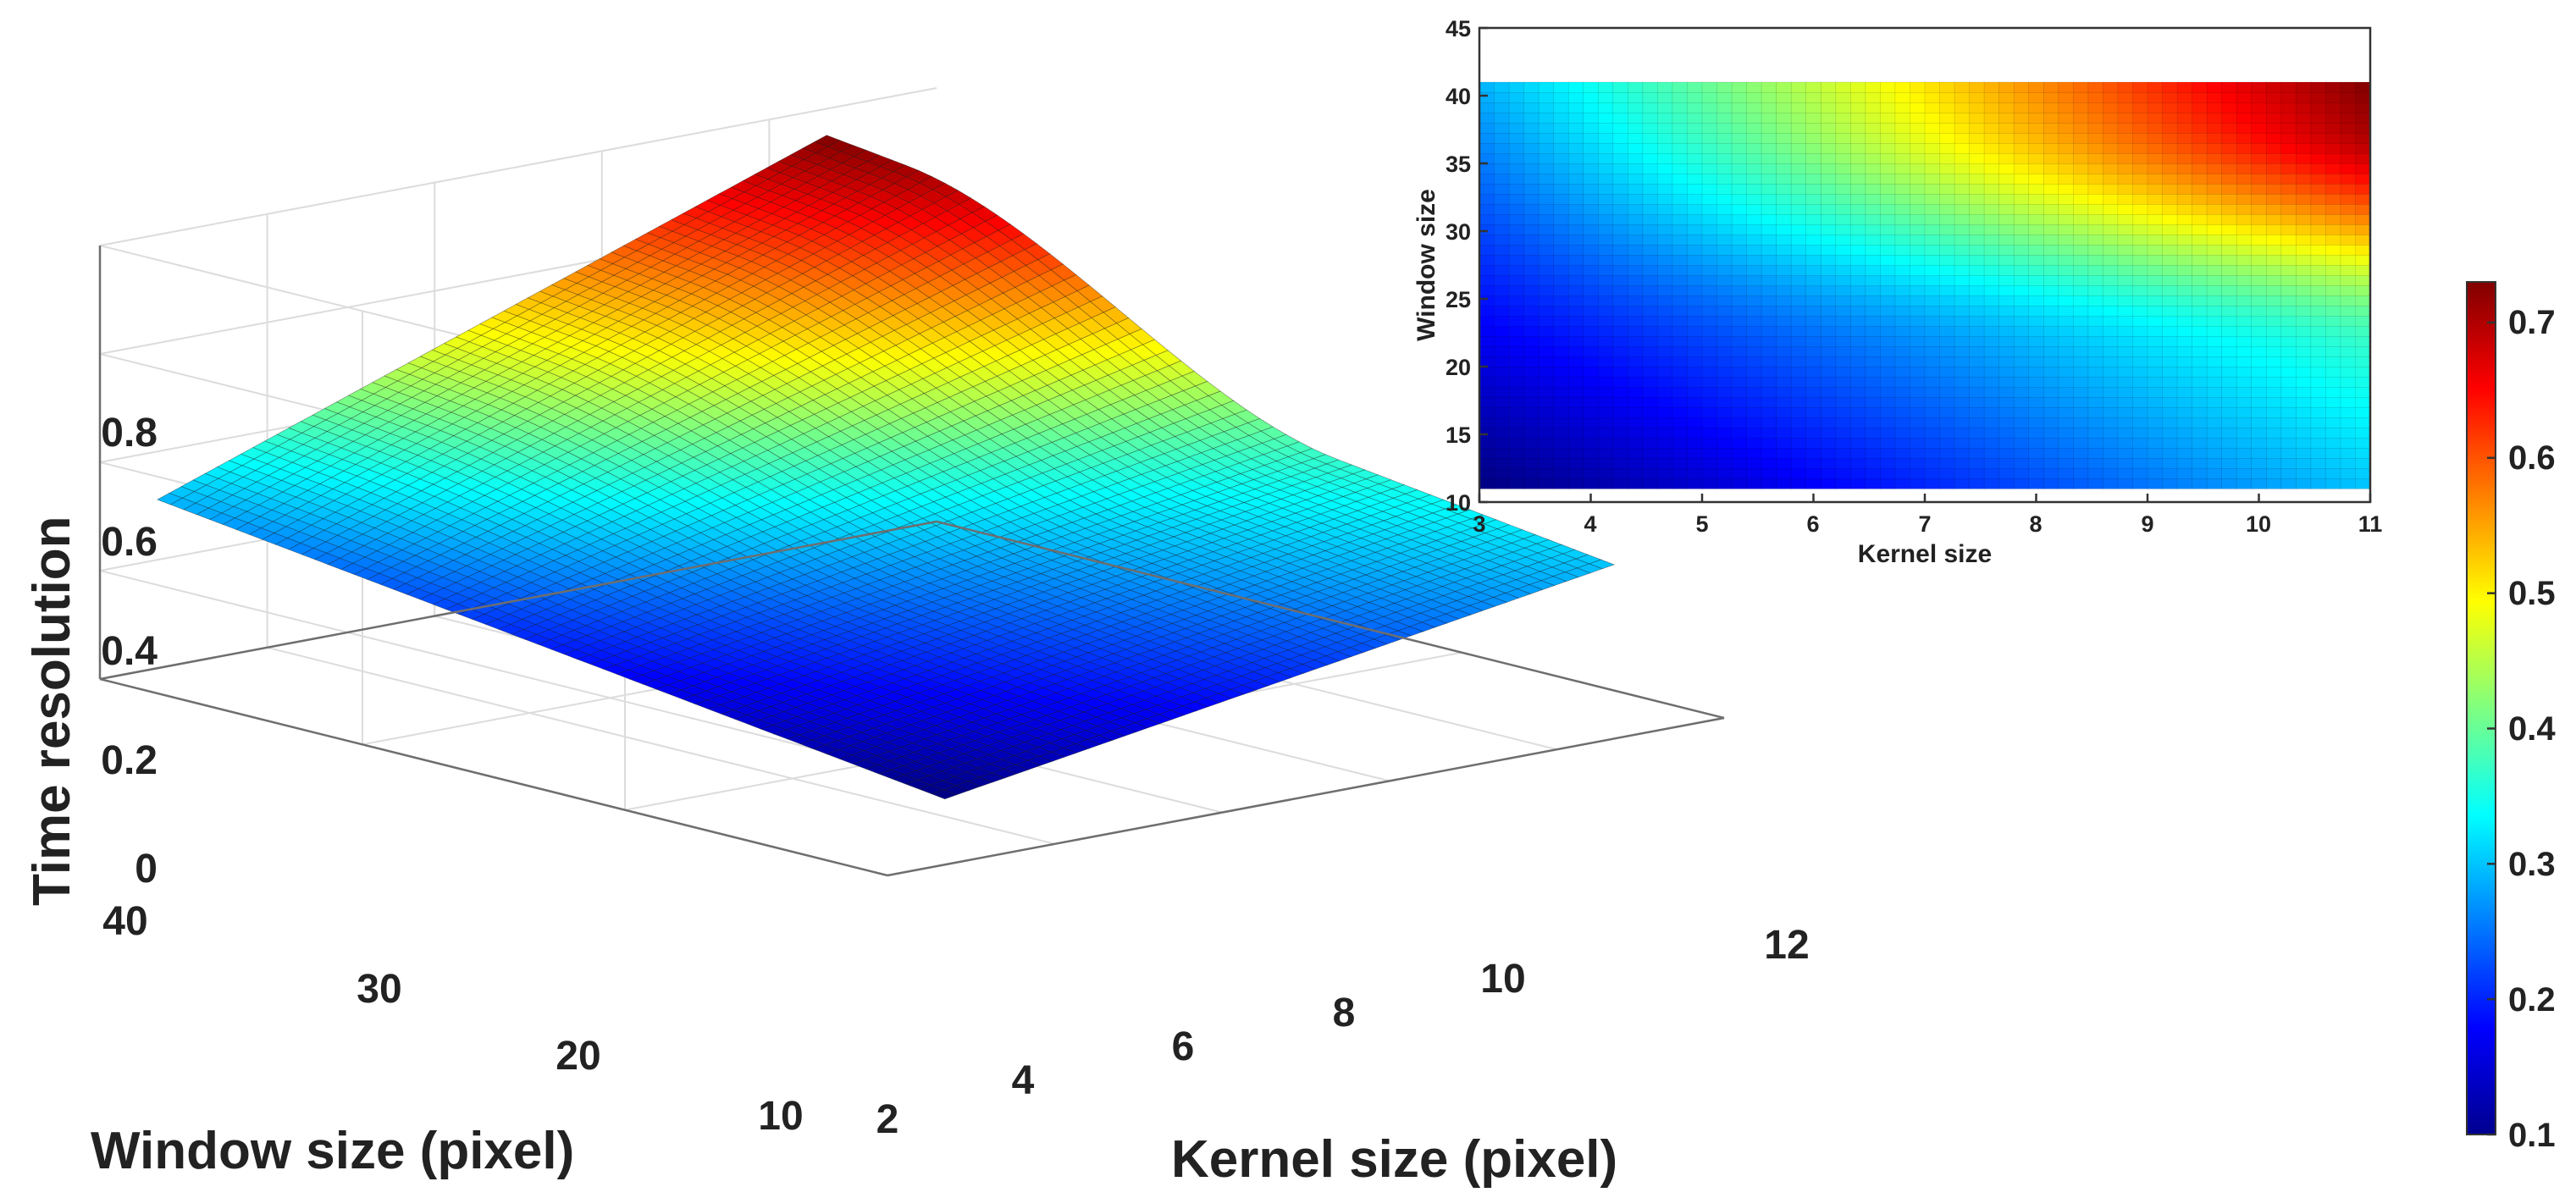 Image resolution: width=2576 pixels, height=1198 pixels. I want to click on kernel-tick-label: 4, so click(1024, 1080).